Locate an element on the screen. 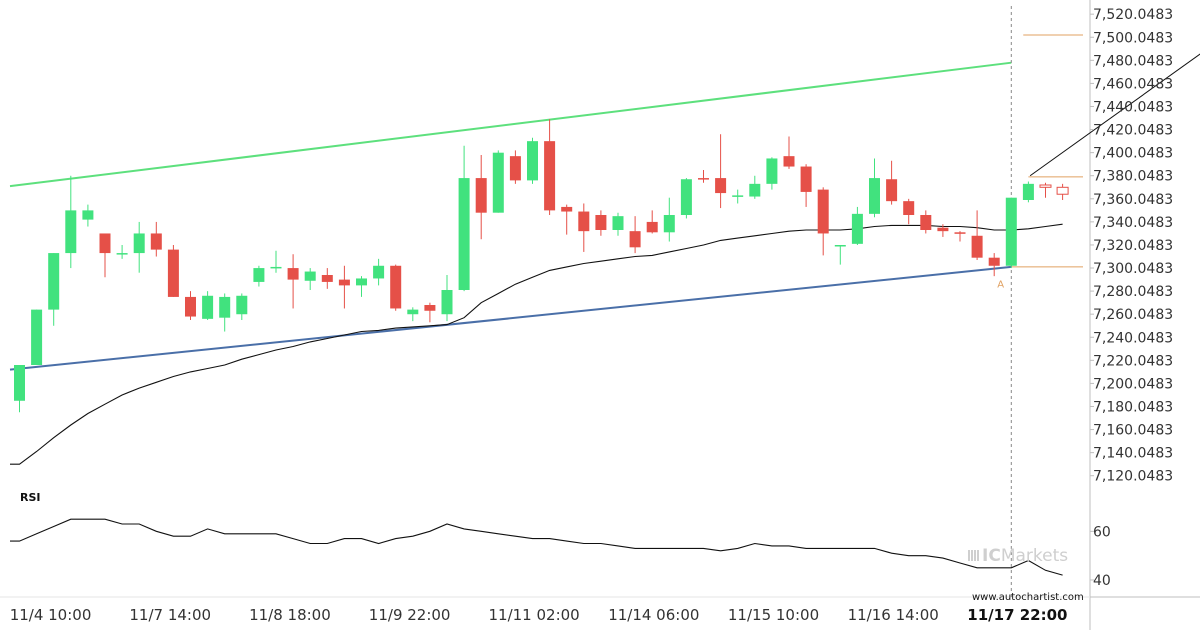 This screenshot has width=1200, height=634. projection-arrow-line is located at coordinates (1114, 115).